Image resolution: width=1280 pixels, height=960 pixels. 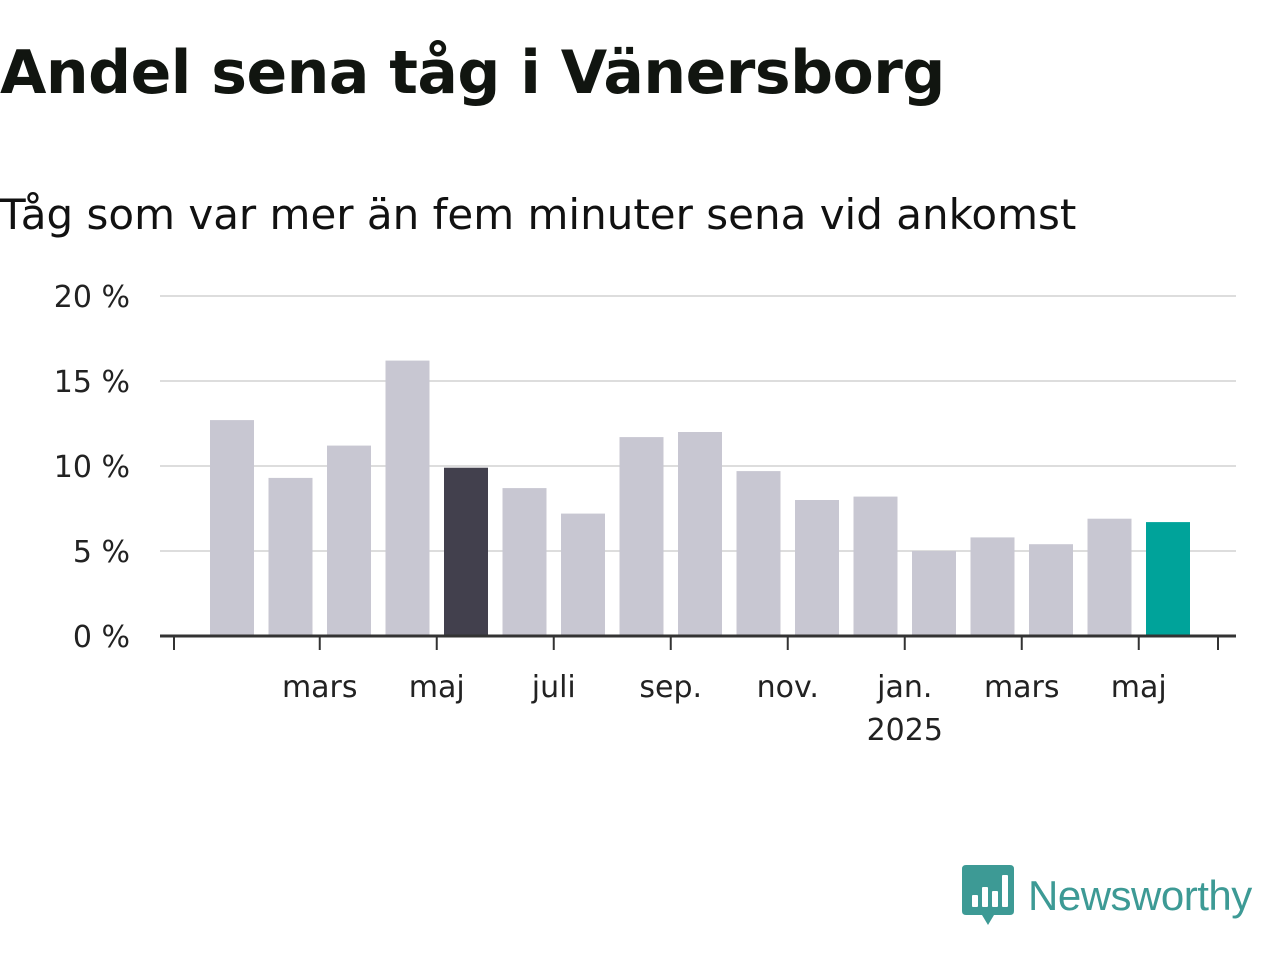 I want to click on y-axis-labels: 0 % 5 % 10 % 15 % 20 %, so click(x=92, y=467).